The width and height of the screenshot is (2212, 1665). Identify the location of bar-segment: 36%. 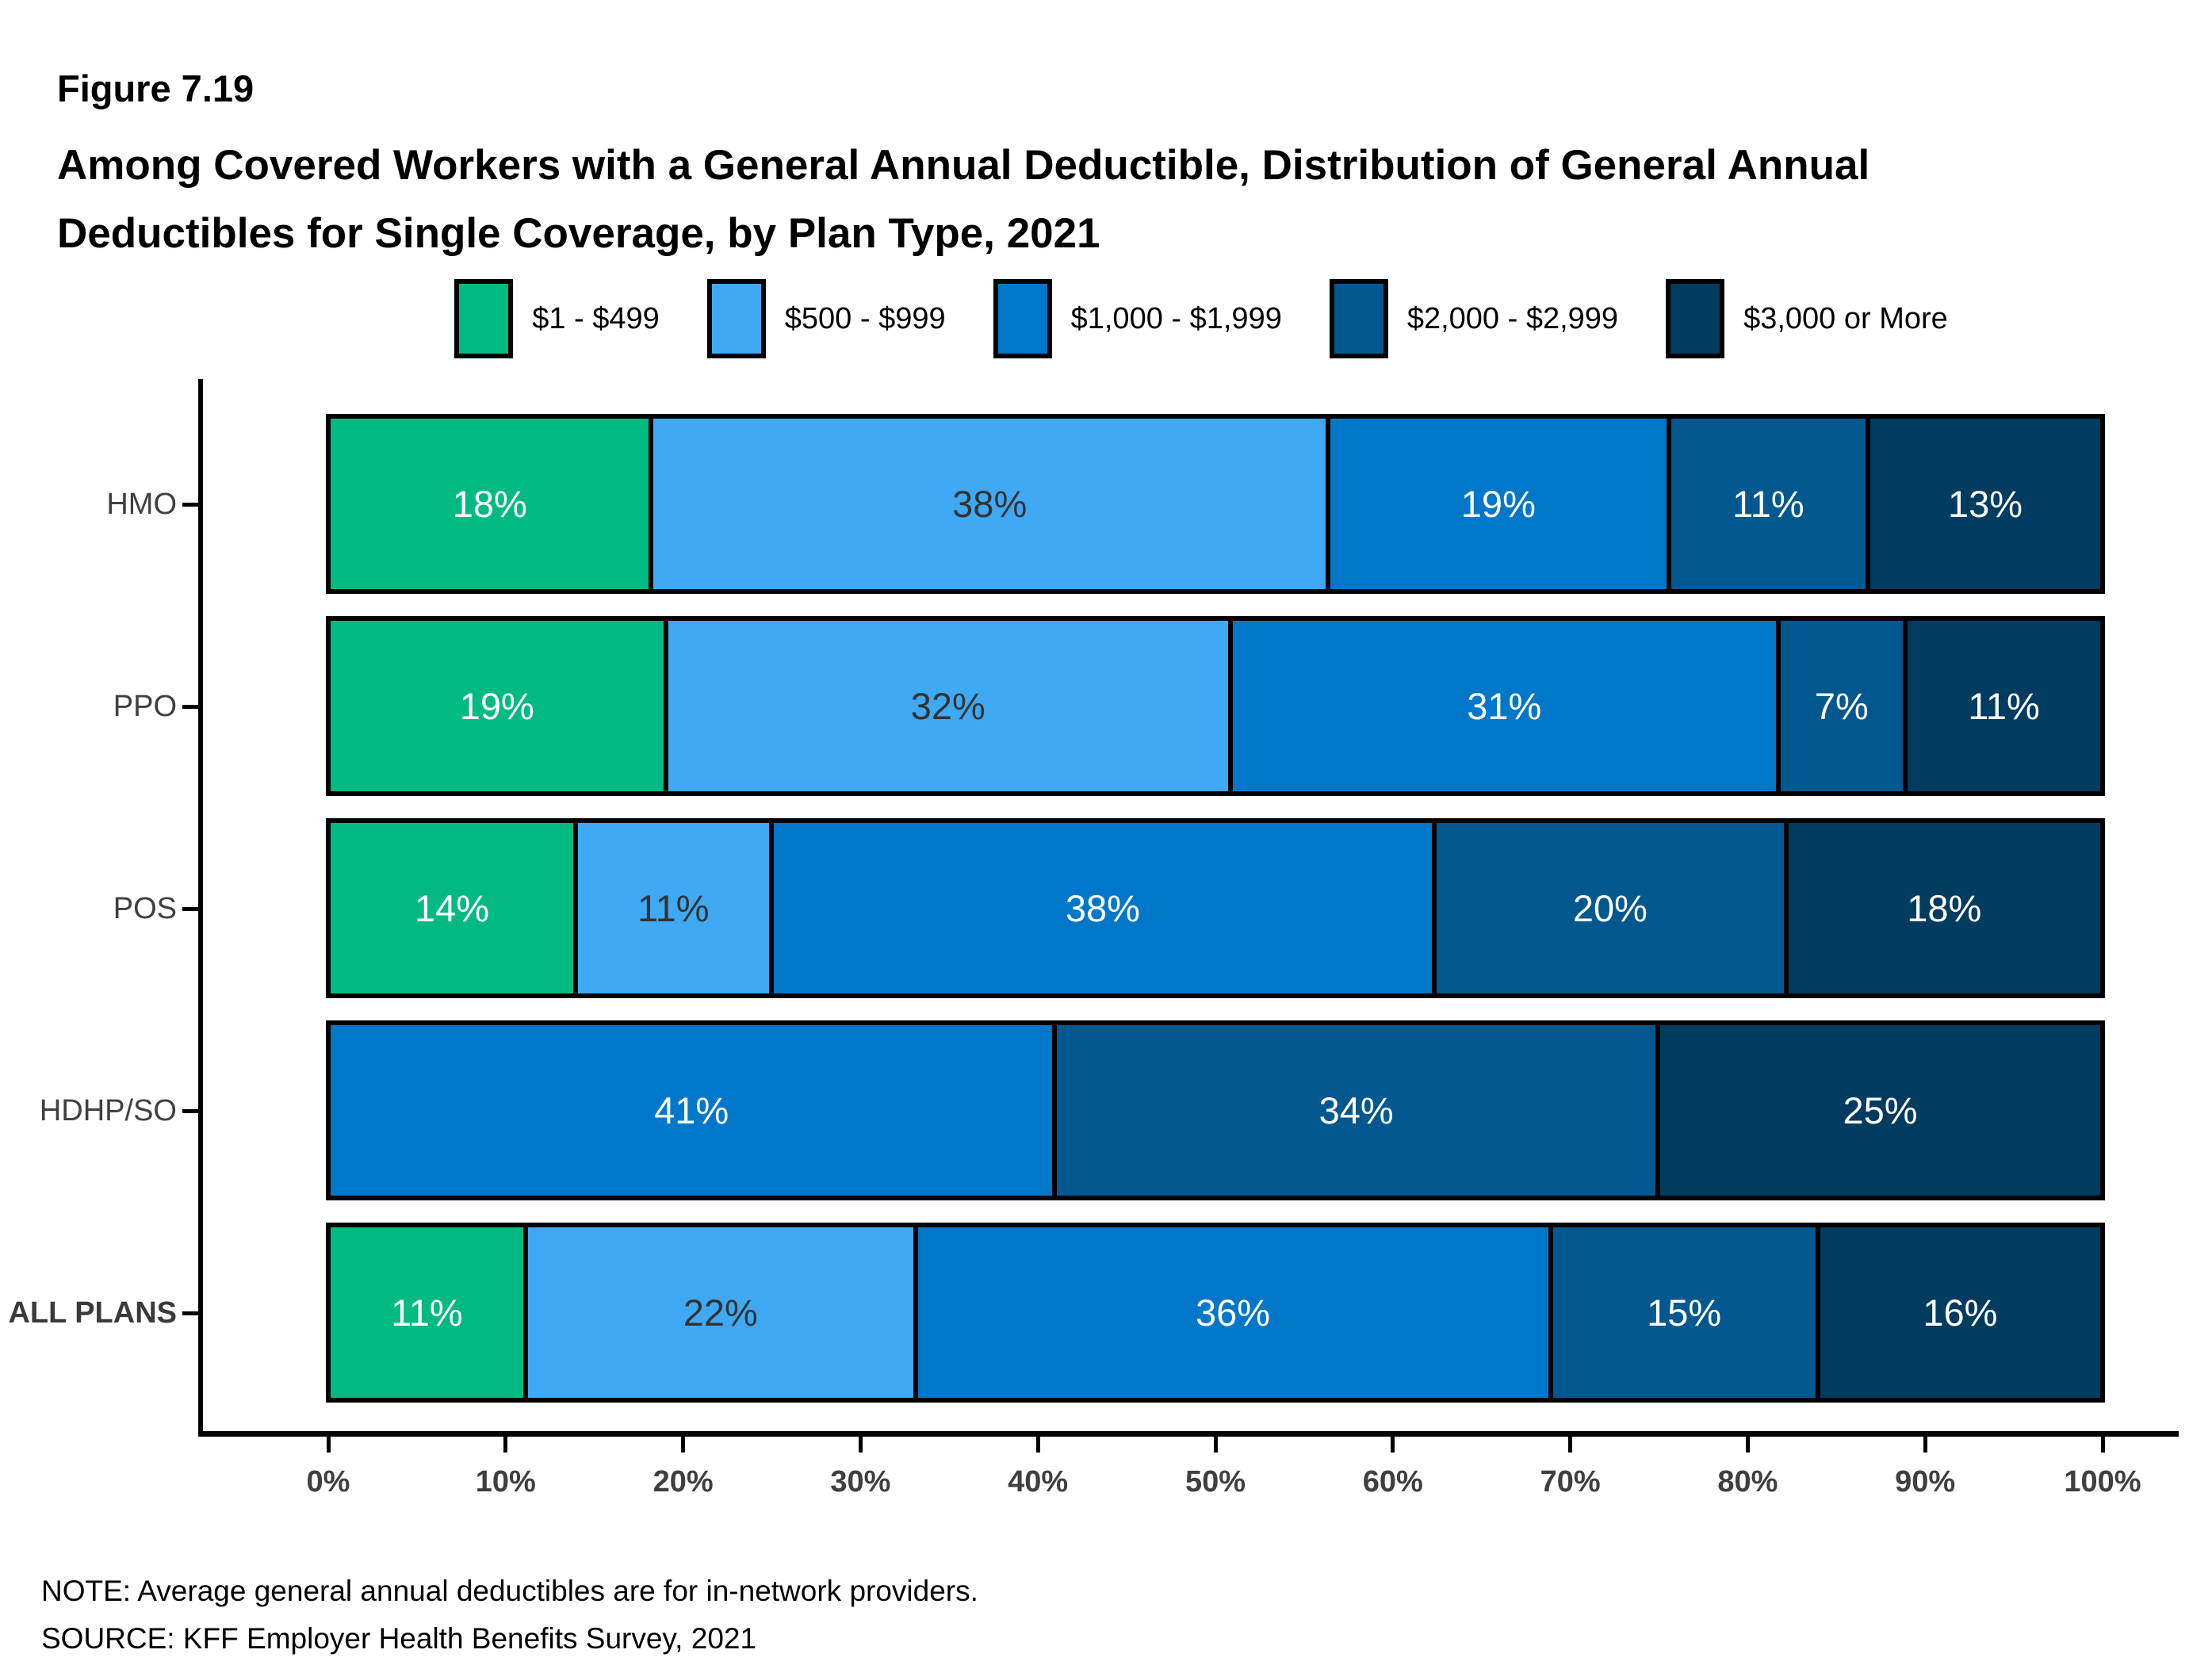
(1235, 1313).